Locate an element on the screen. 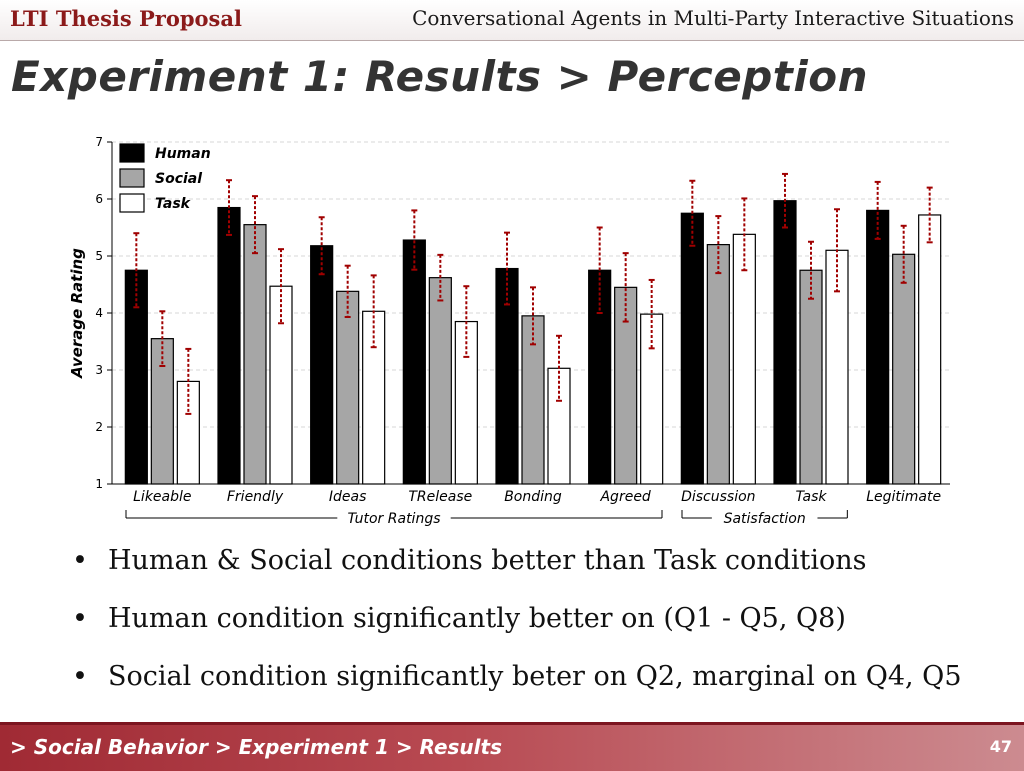  y-axis-label: Average Rating is located at coordinates (77, 313).